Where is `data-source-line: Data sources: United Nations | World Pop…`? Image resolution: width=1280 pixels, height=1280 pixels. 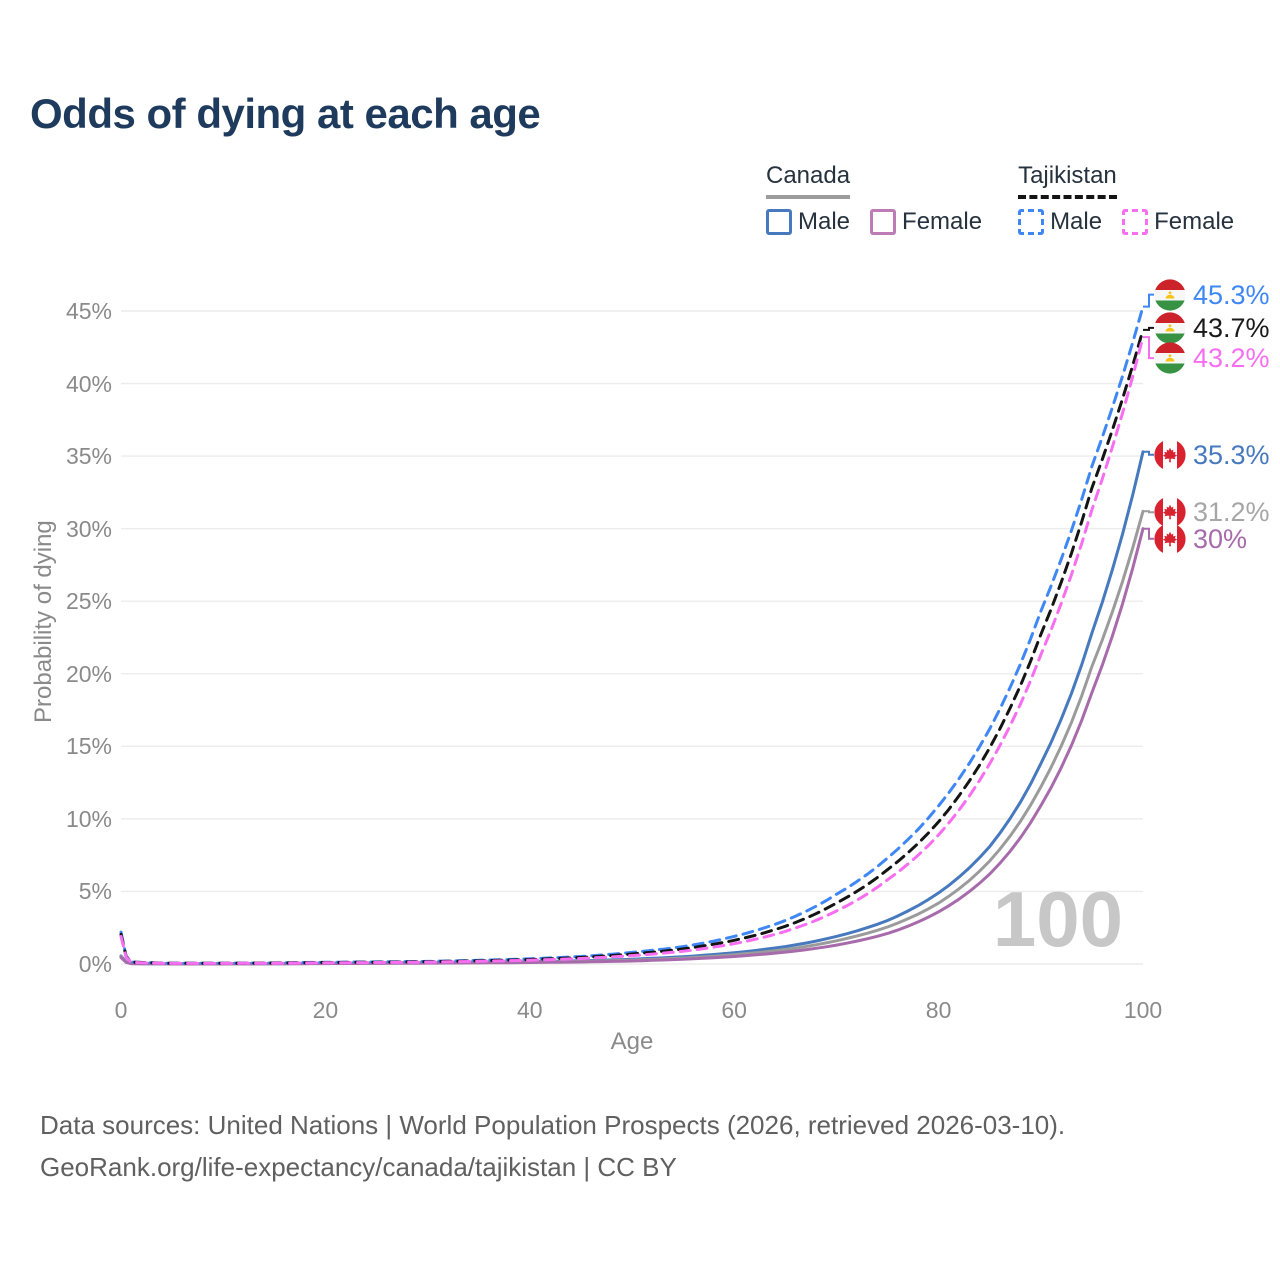
data-source-line: Data sources: United Nations | World Pop… is located at coordinates (553, 1125).